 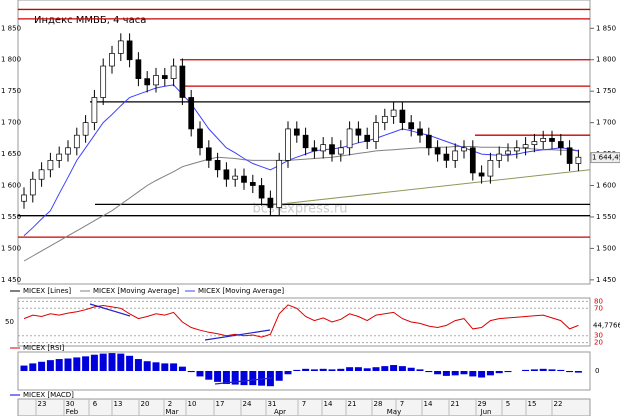 I want to click on y-tick-label: 1 600, so click(x=606, y=186).